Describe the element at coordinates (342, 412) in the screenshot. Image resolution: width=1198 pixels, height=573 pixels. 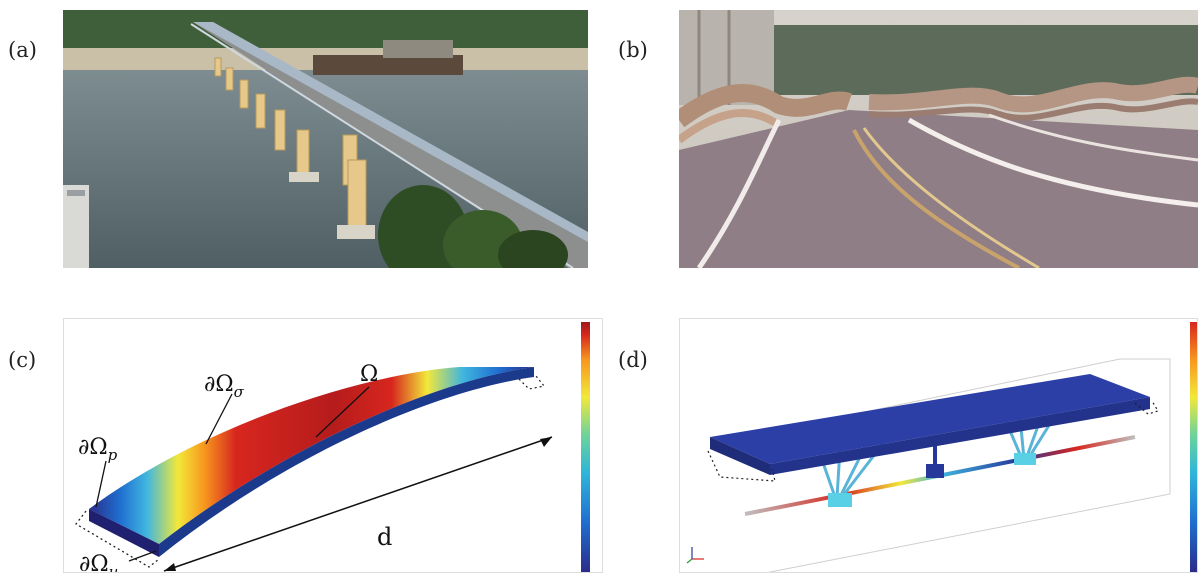
I see `omega-leader` at that location.